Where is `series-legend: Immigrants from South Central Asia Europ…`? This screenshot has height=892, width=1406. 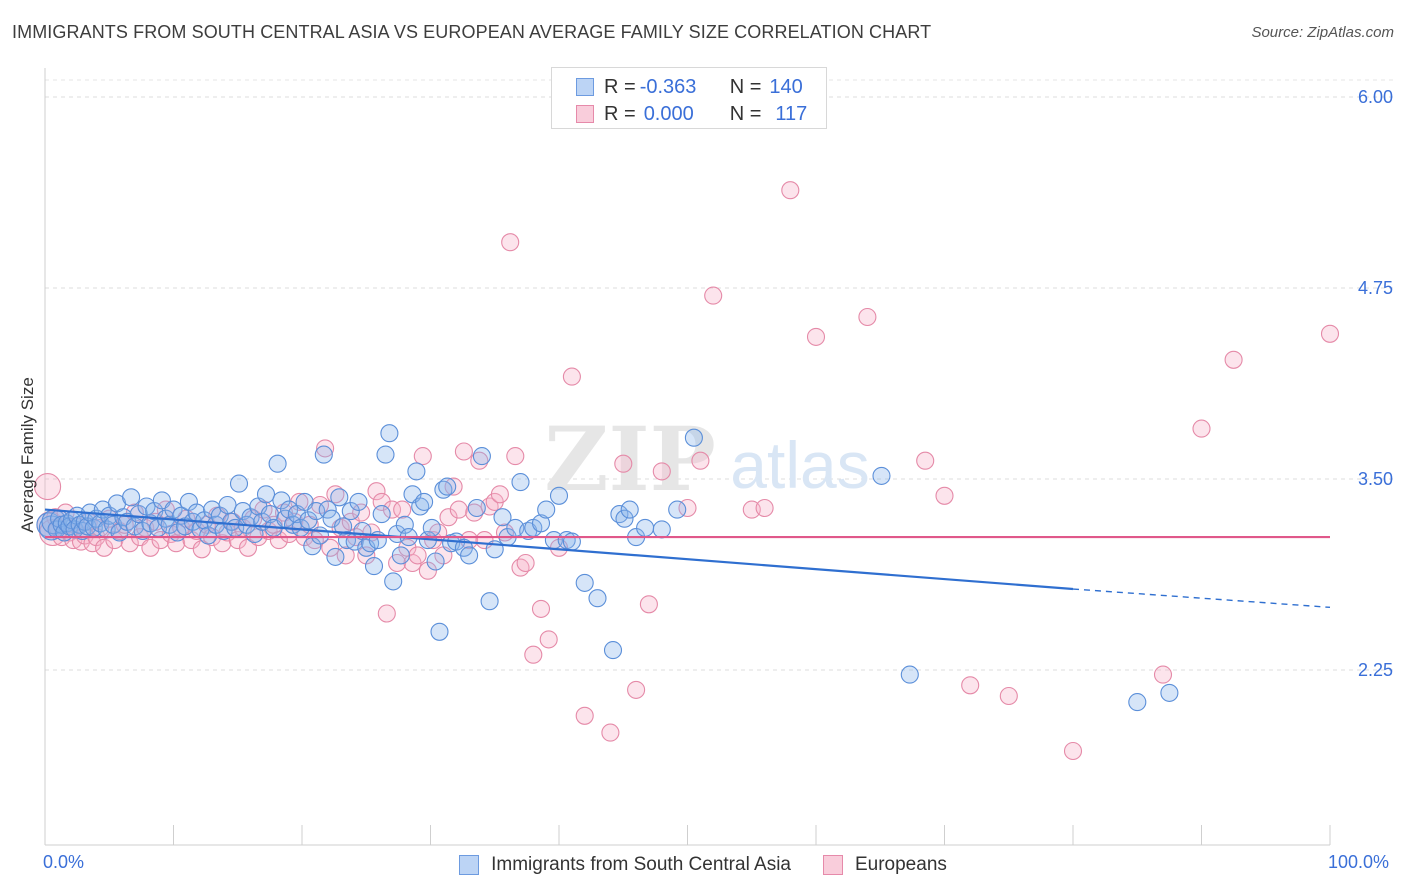
series-legend: Immigrants from South Central Asia Europ… is located at coordinates (703, 865).